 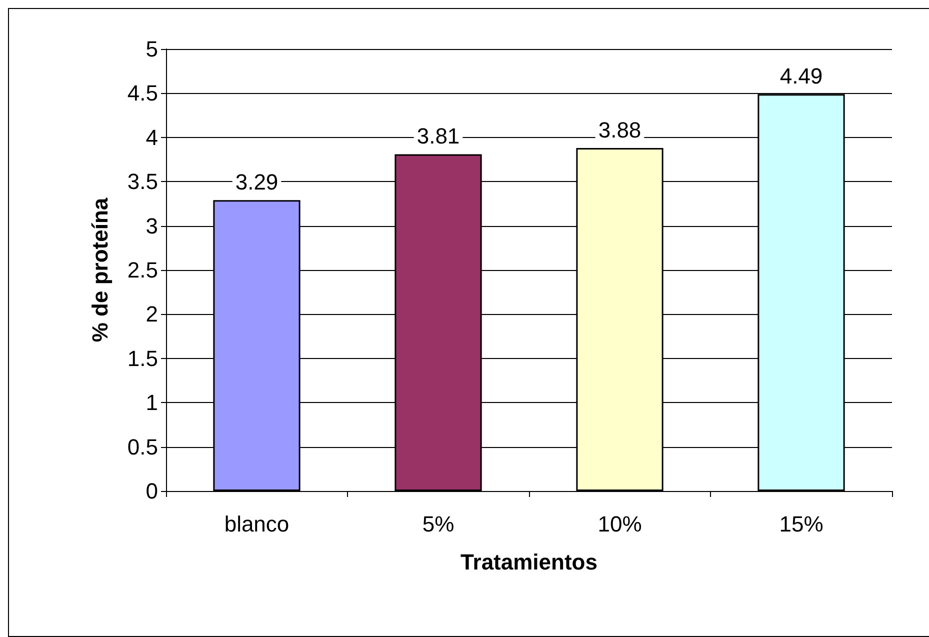 What do you see at coordinates (142, 358) in the screenshot?
I see `y-tick-label: 1.5` at bounding box center [142, 358].